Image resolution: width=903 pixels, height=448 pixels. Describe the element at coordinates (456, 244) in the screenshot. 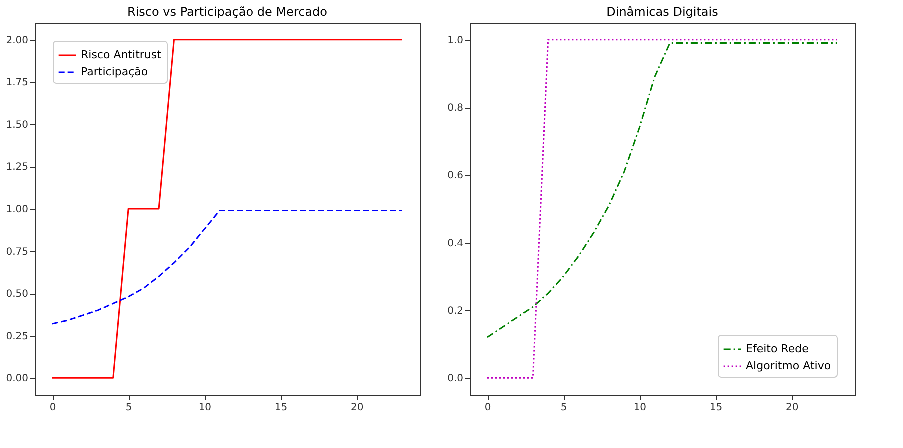

I see `y-tick-label: 0.4` at that location.